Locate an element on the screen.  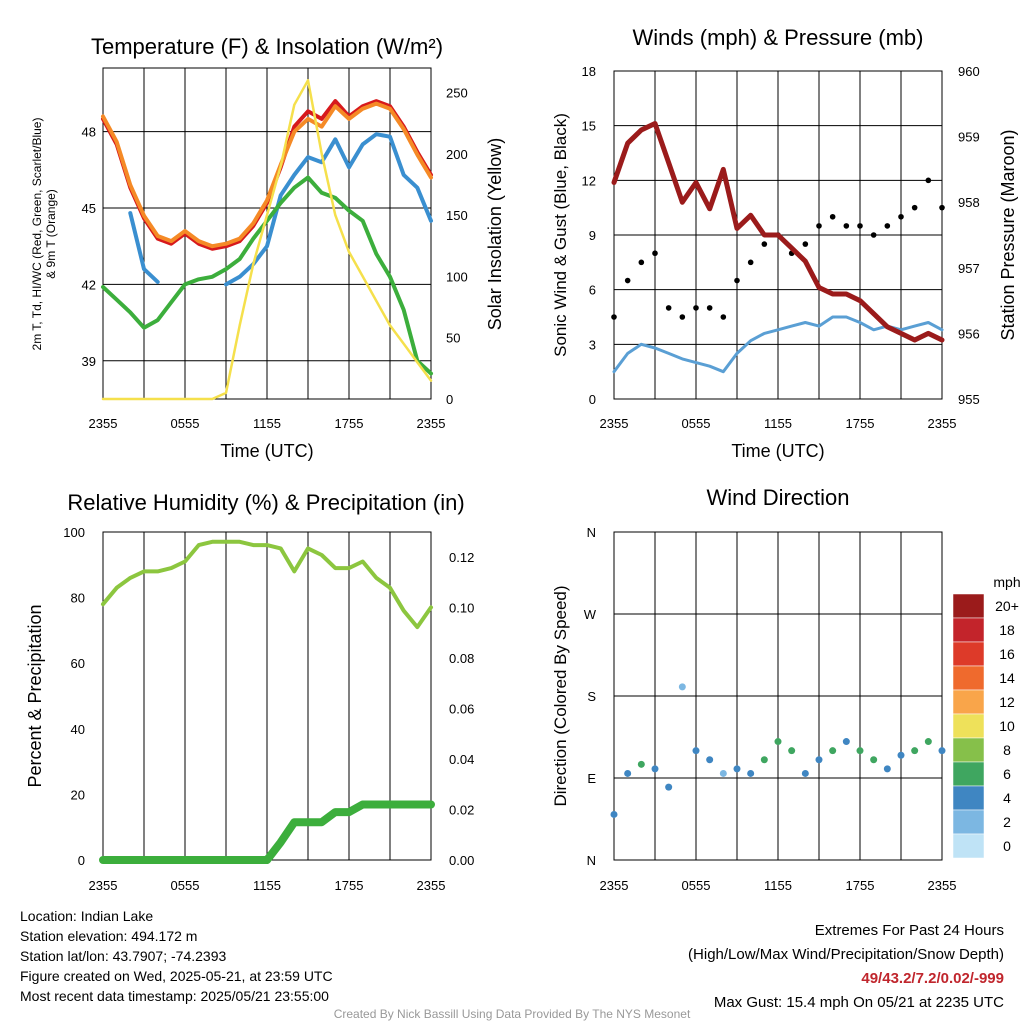
legend-label: 18 is located at coordinates (1007, 630).